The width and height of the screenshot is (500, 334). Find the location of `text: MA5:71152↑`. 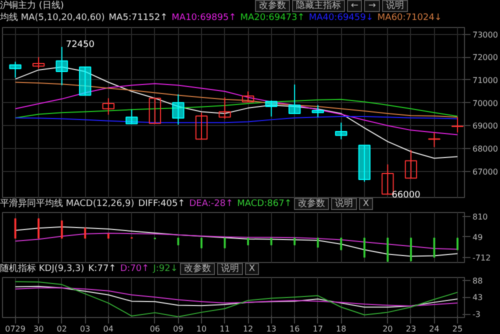

text: MA5:71152↑ is located at coordinates (138, 18).